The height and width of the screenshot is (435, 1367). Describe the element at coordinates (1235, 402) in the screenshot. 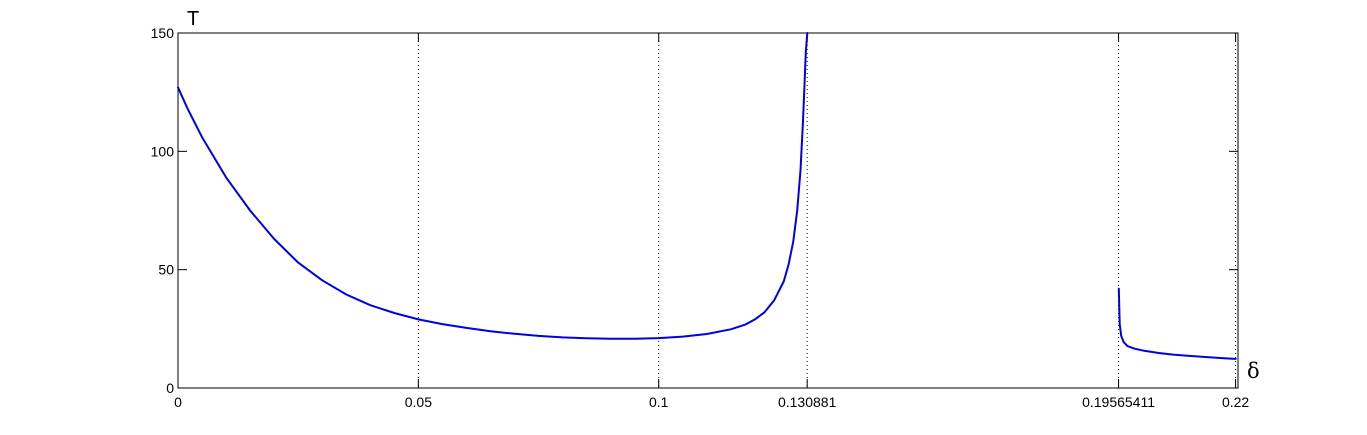

I see `x-tick-label: 0.22` at that location.